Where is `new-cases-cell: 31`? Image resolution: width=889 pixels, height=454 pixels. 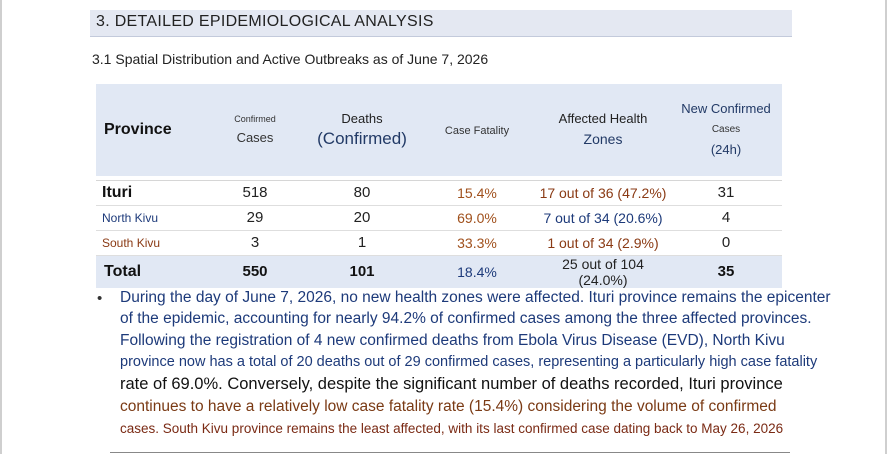
new-cases-cell: 31 is located at coordinates (726, 193).